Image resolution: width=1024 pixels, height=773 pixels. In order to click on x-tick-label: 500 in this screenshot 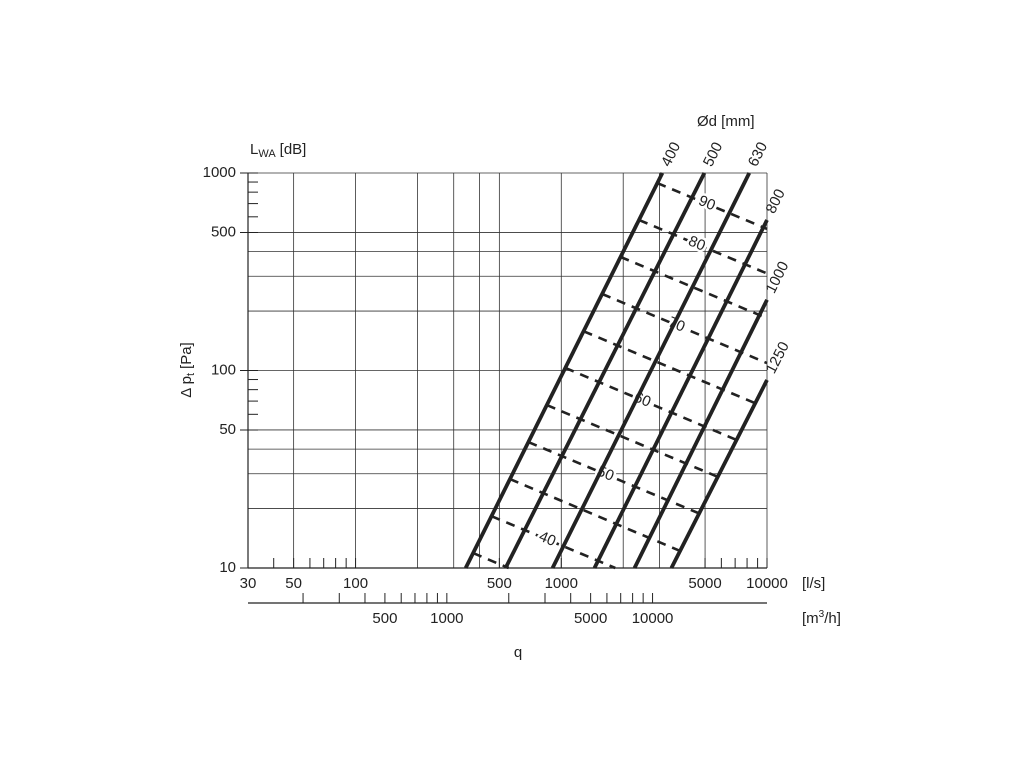, I will do `click(499, 583)`.